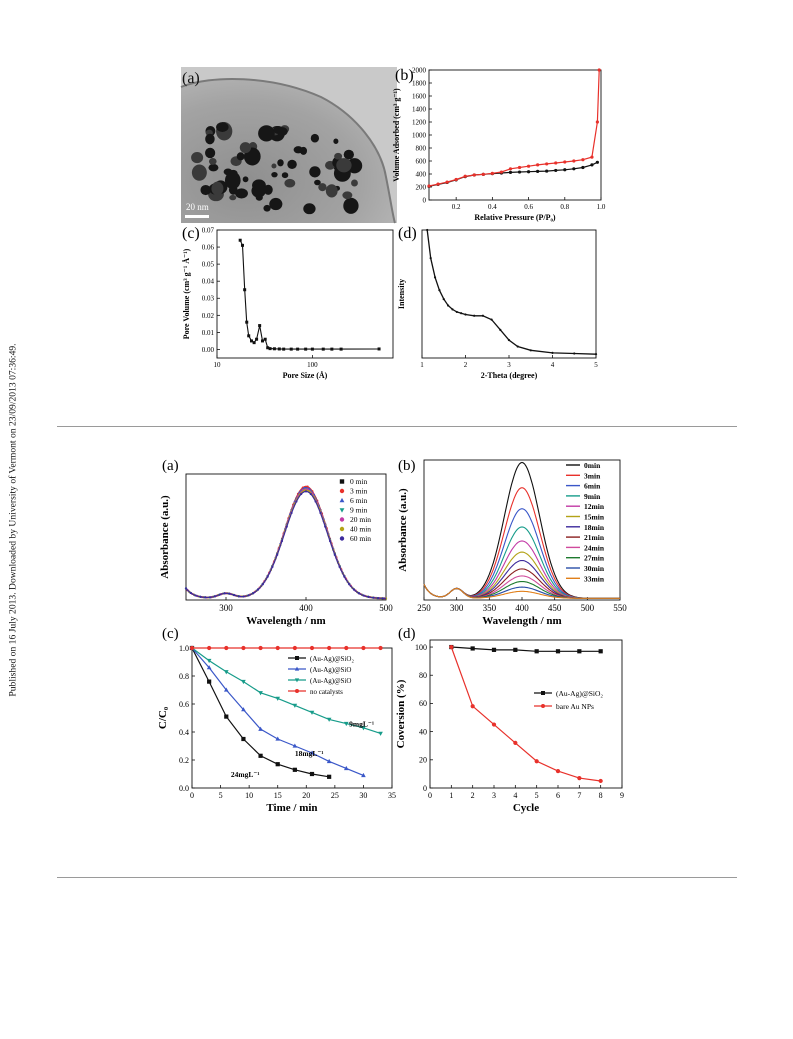 This screenshot has height=1039, width=793. I want to click on panel-label-1a: (a), so click(191, 78).